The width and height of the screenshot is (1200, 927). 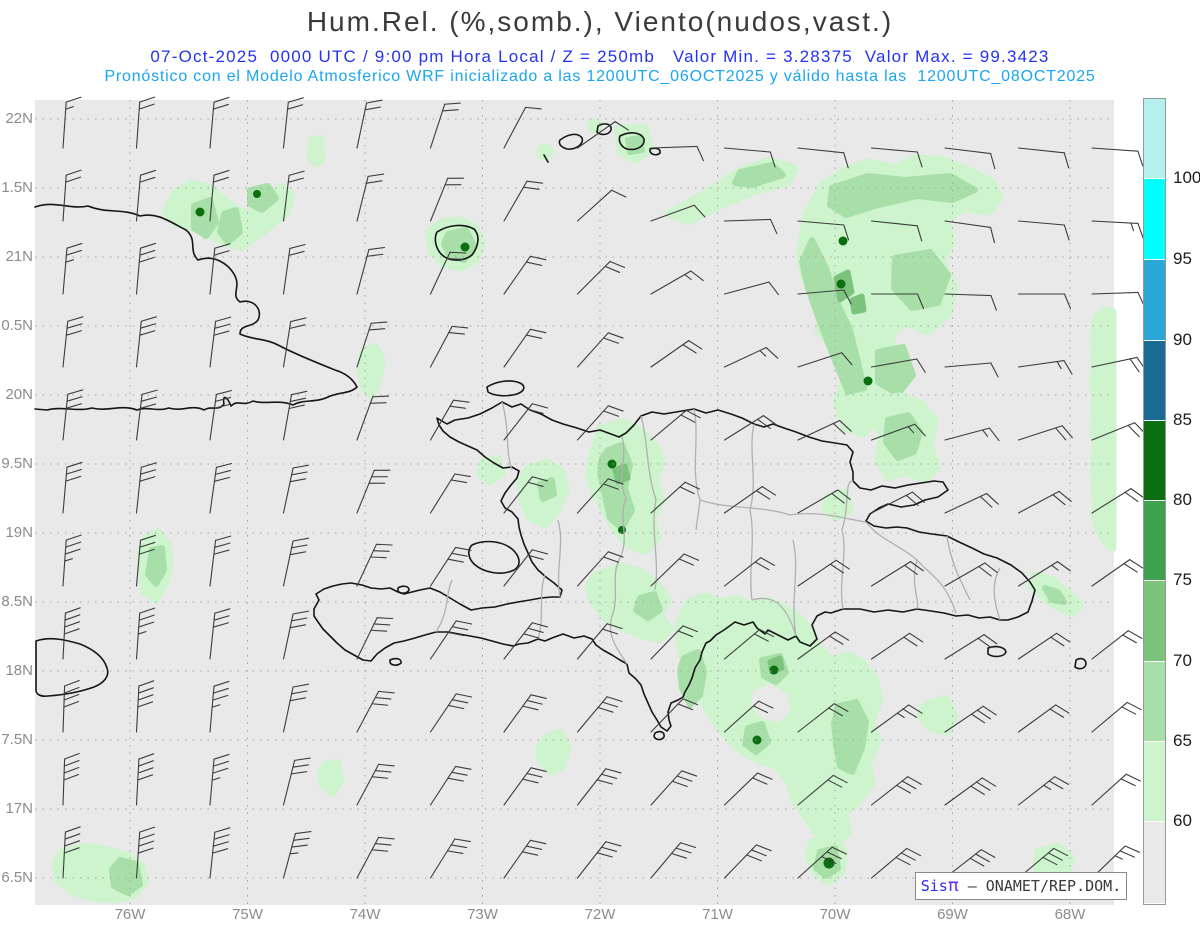 I want to click on pi-symbol: π, so click(x=953, y=885).